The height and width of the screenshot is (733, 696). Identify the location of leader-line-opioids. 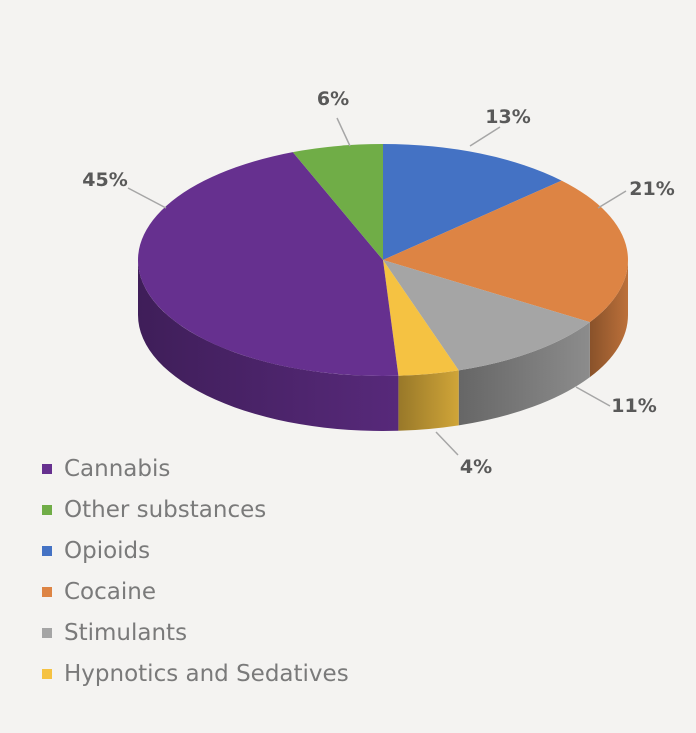
(485, 136).